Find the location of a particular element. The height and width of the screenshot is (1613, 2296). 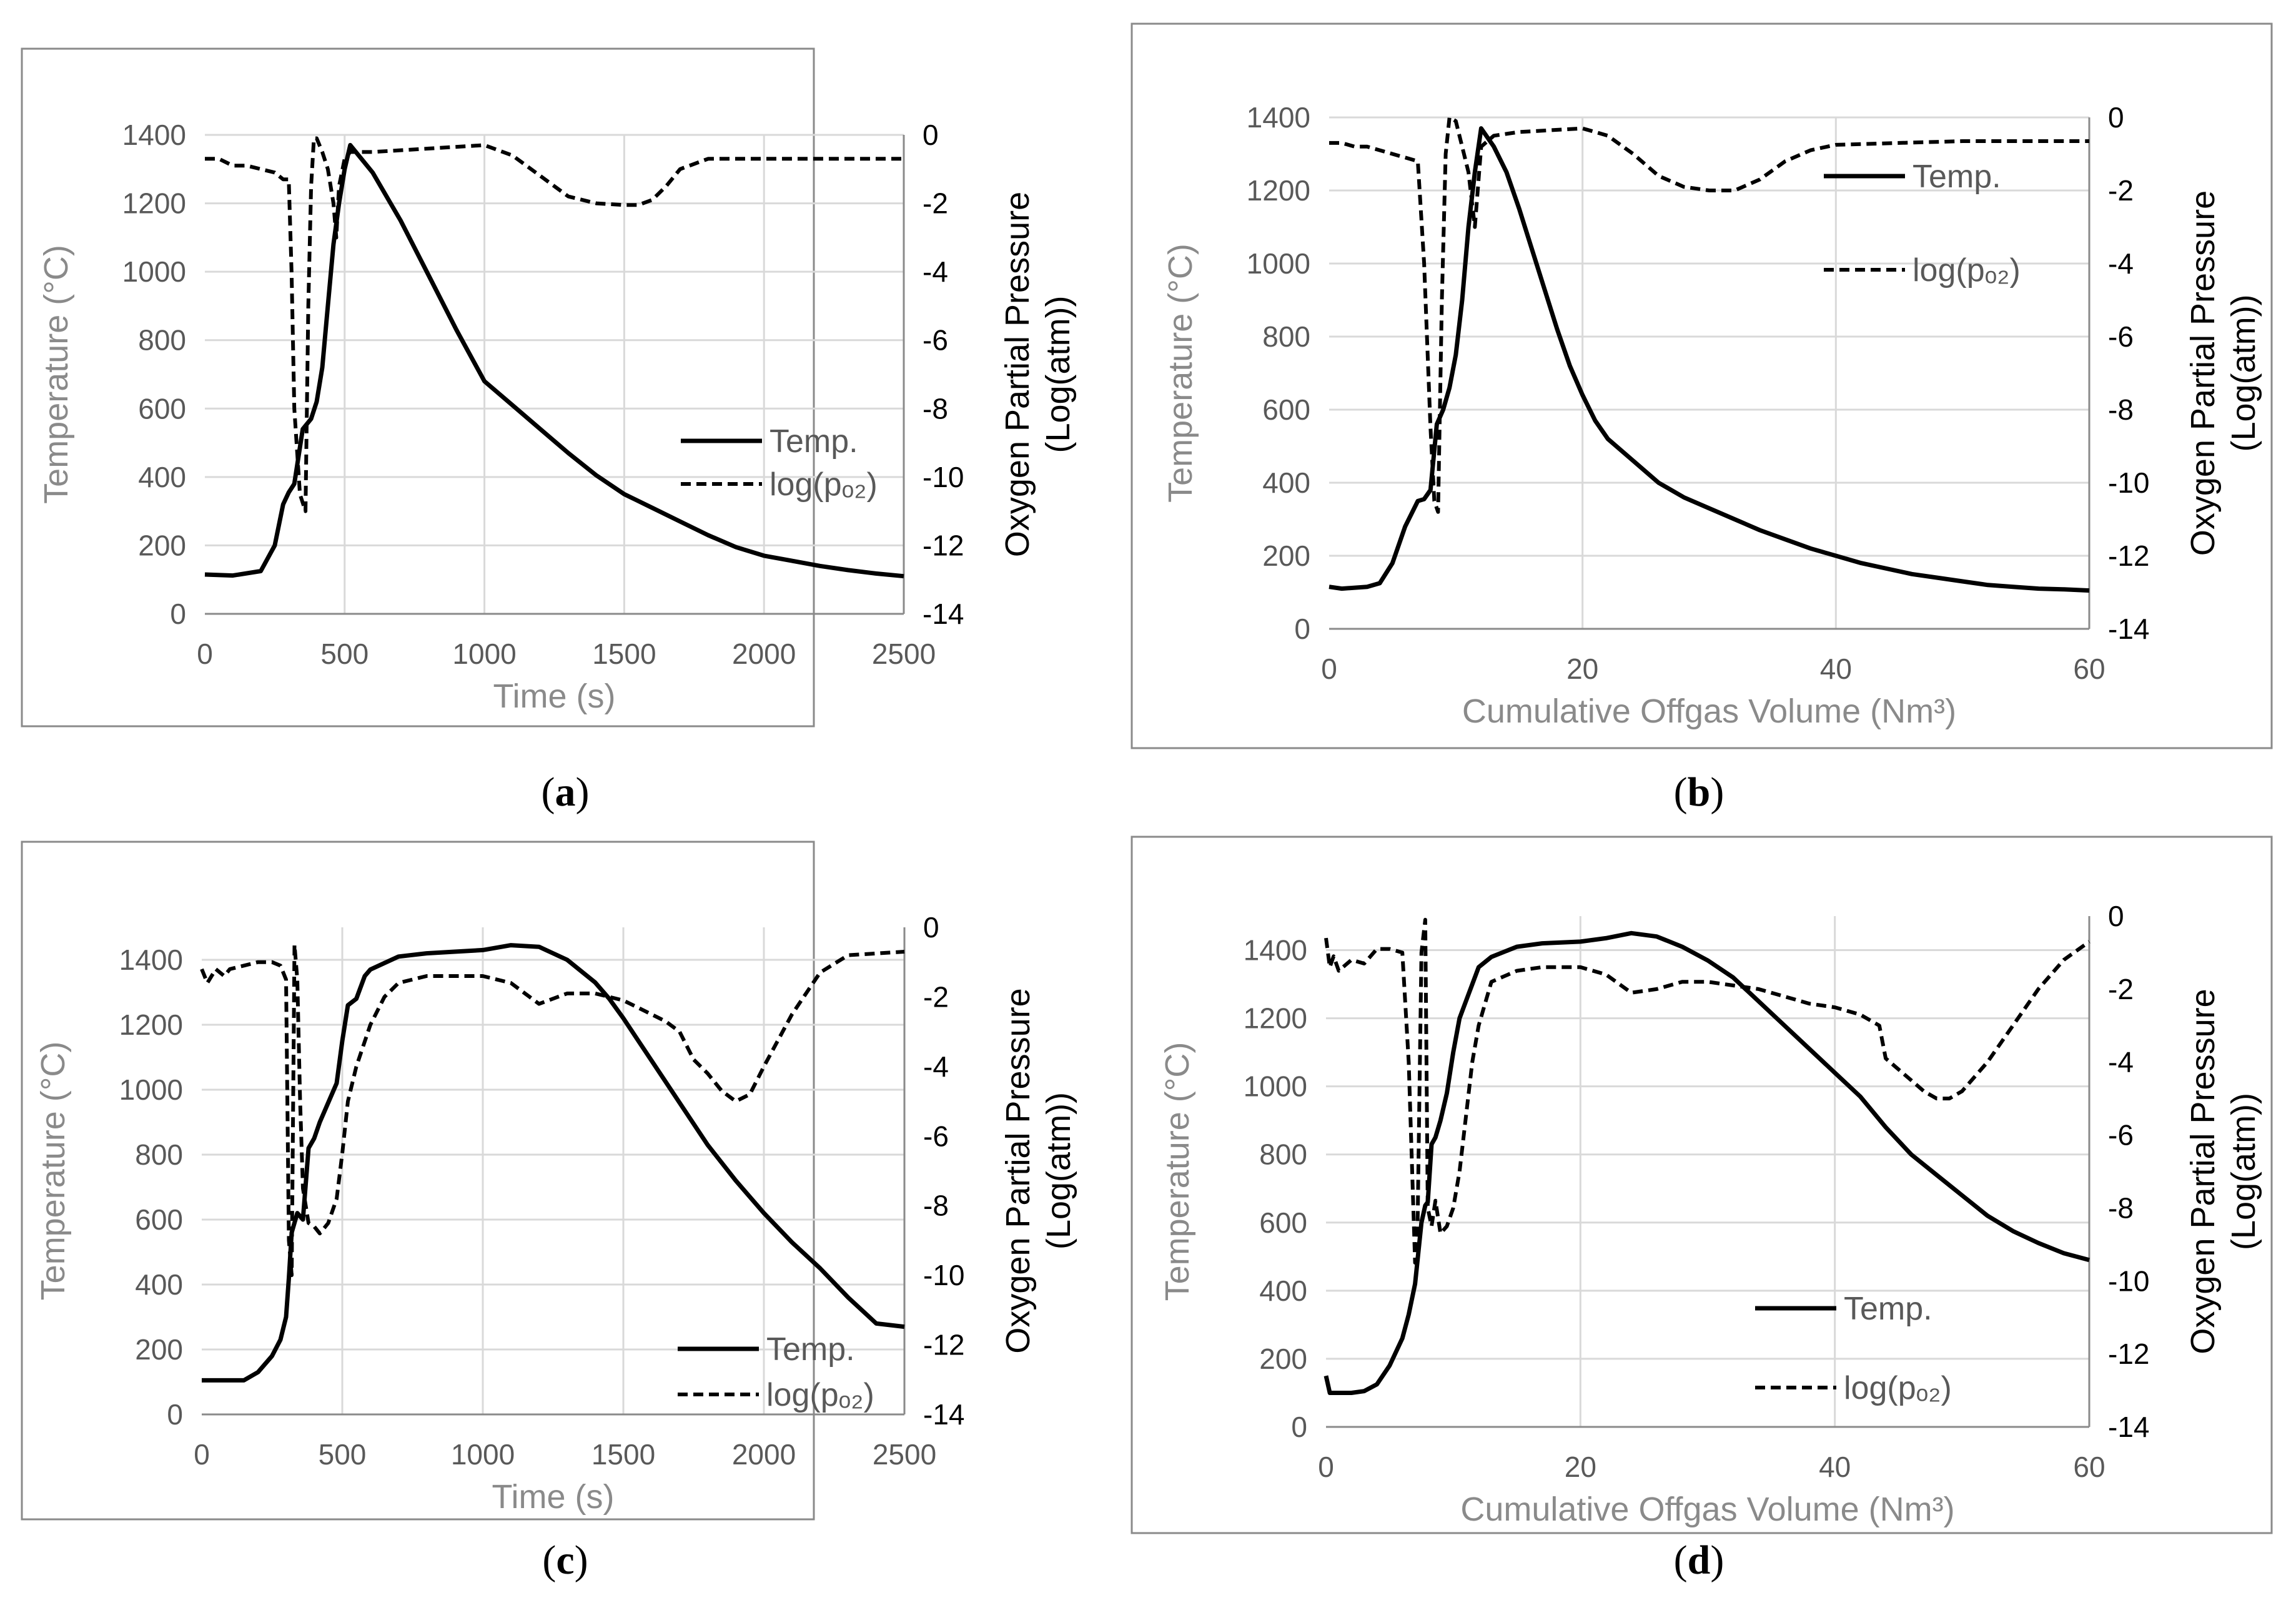

caption-letter: a is located at coordinates (565, 792).